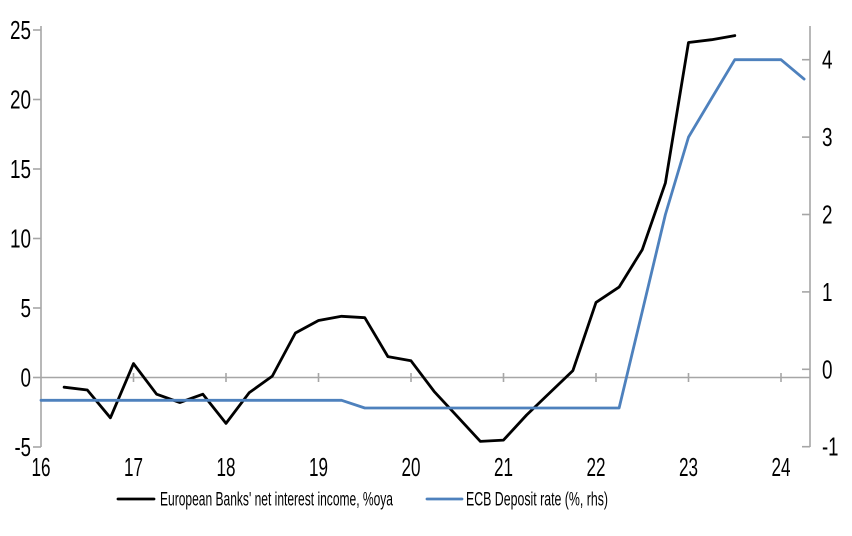 The height and width of the screenshot is (536, 852). What do you see at coordinates (133, 467) in the screenshot?
I see `x-axis-tick-label: 17` at bounding box center [133, 467].